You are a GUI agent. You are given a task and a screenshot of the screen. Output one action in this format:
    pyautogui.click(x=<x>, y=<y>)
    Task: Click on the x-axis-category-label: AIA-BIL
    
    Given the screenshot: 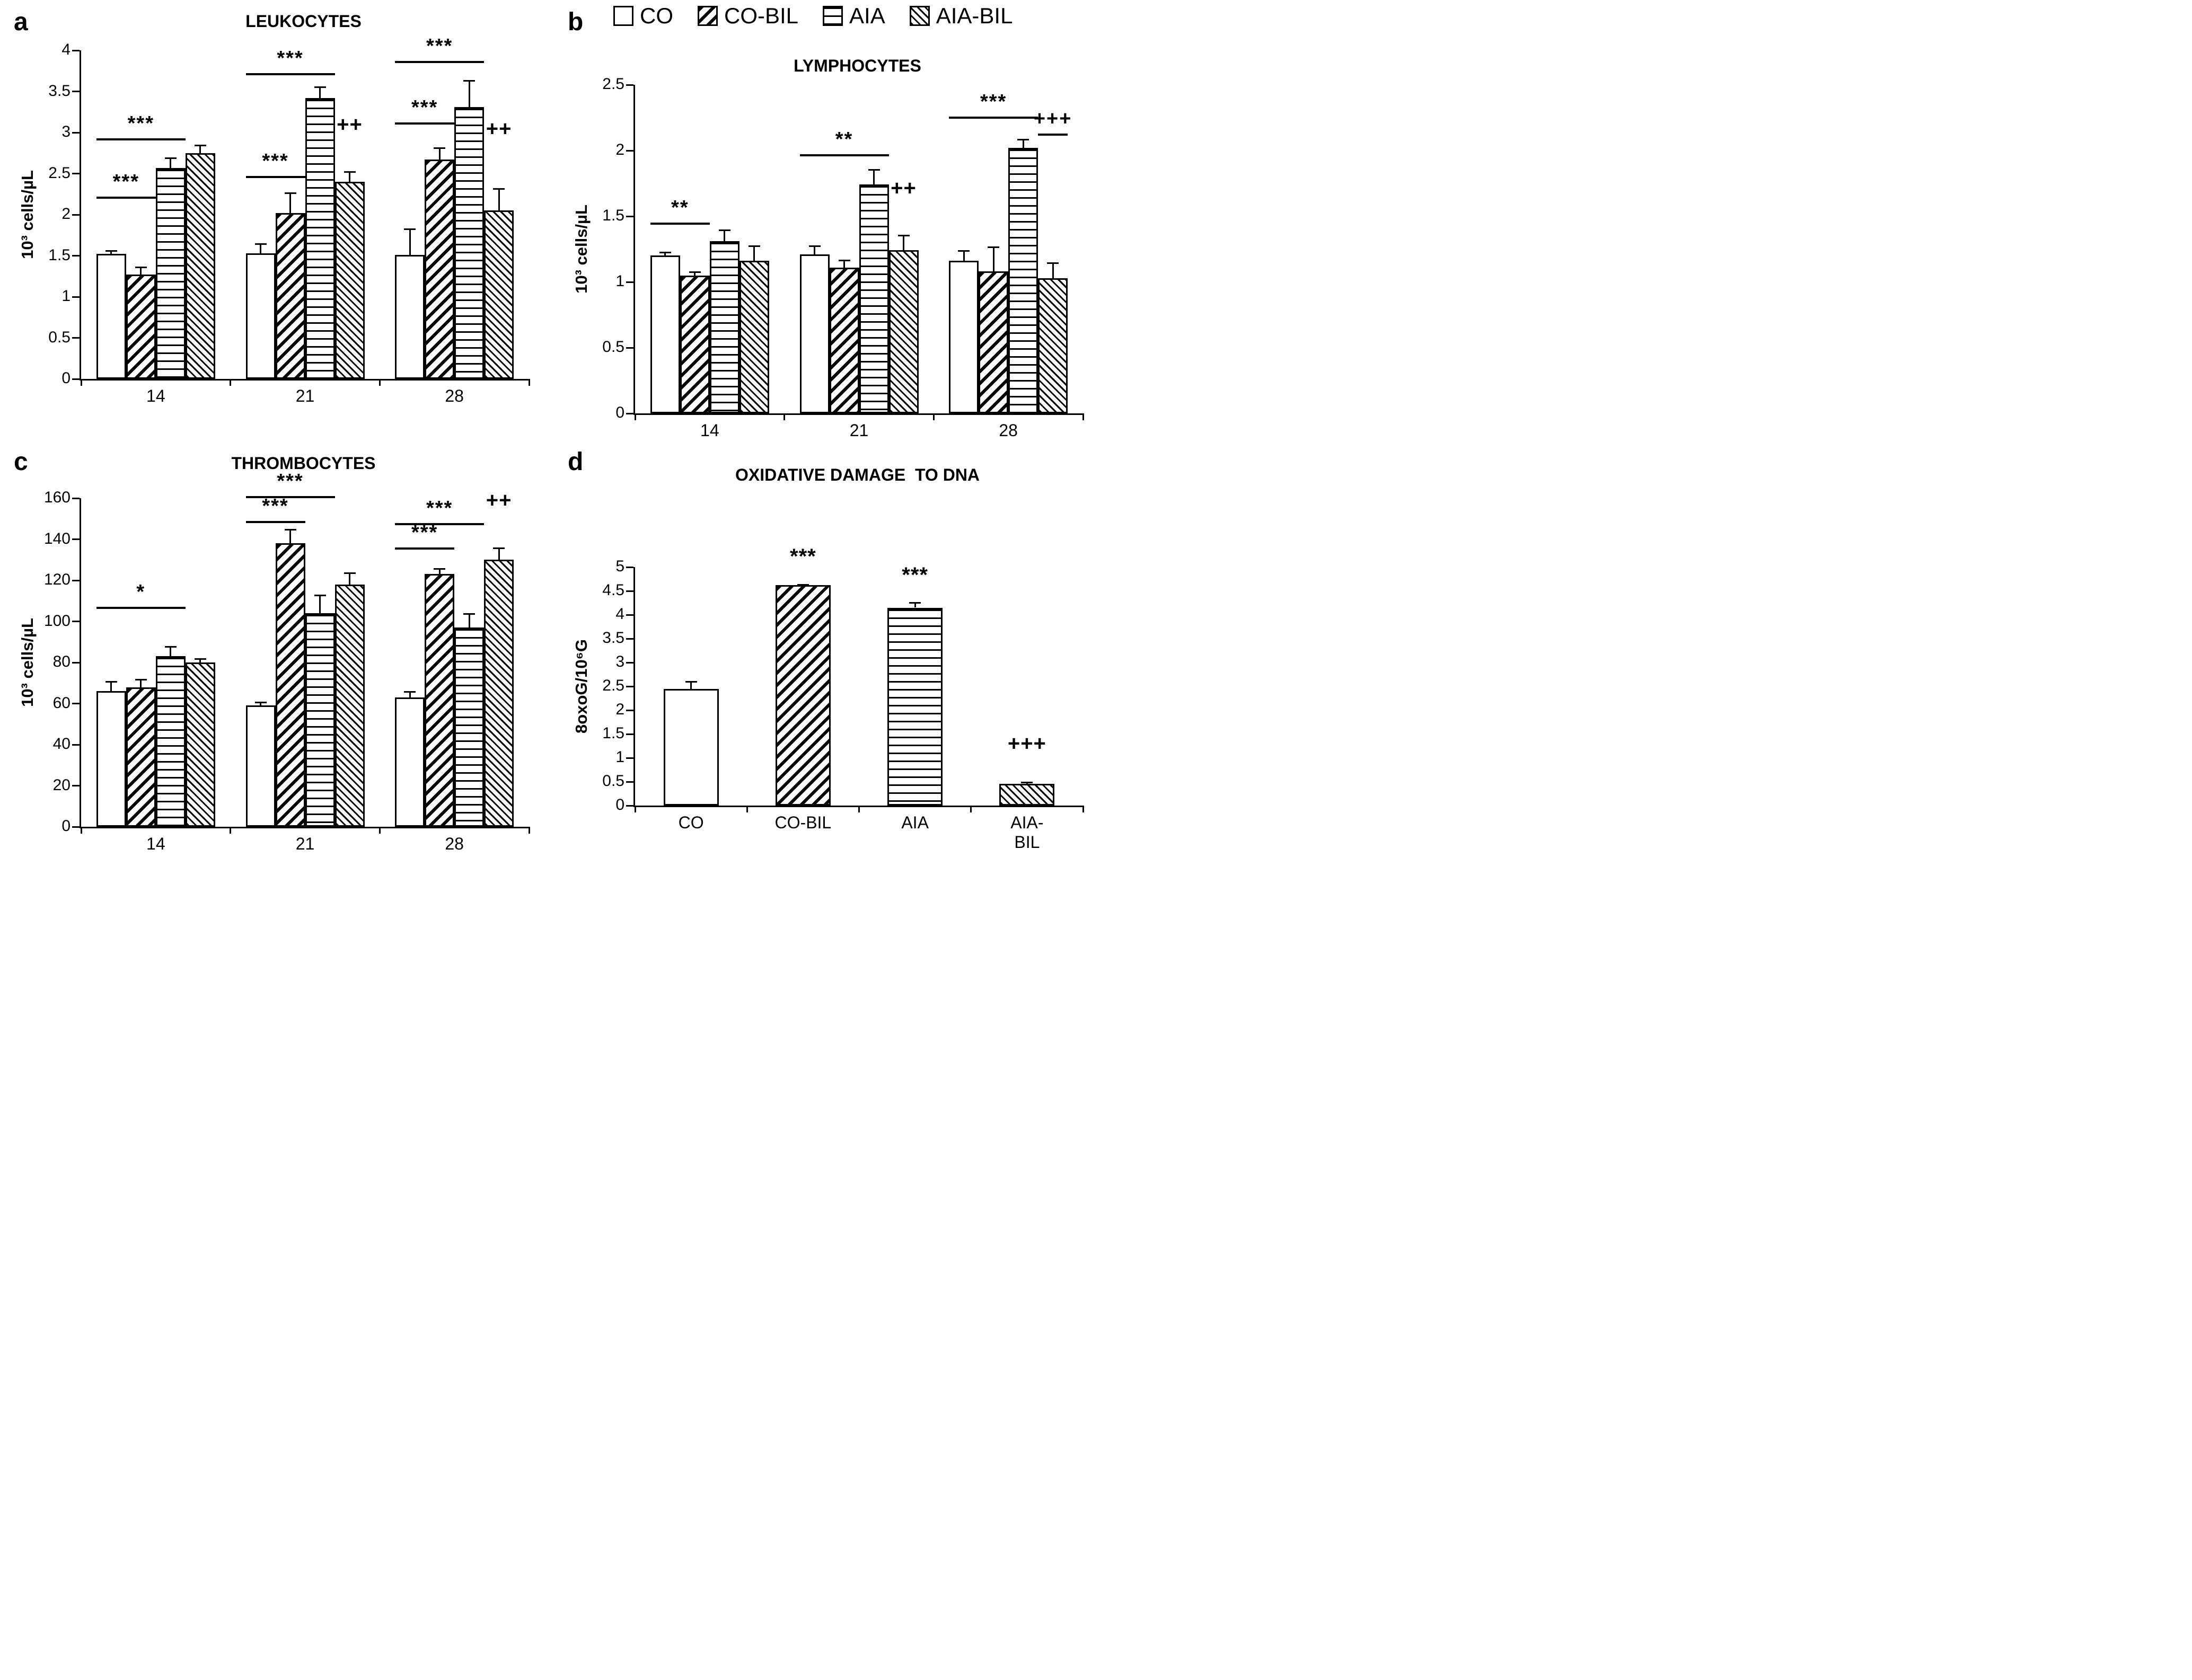 What is the action you would take?
    pyautogui.click(x=1027, y=832)
    